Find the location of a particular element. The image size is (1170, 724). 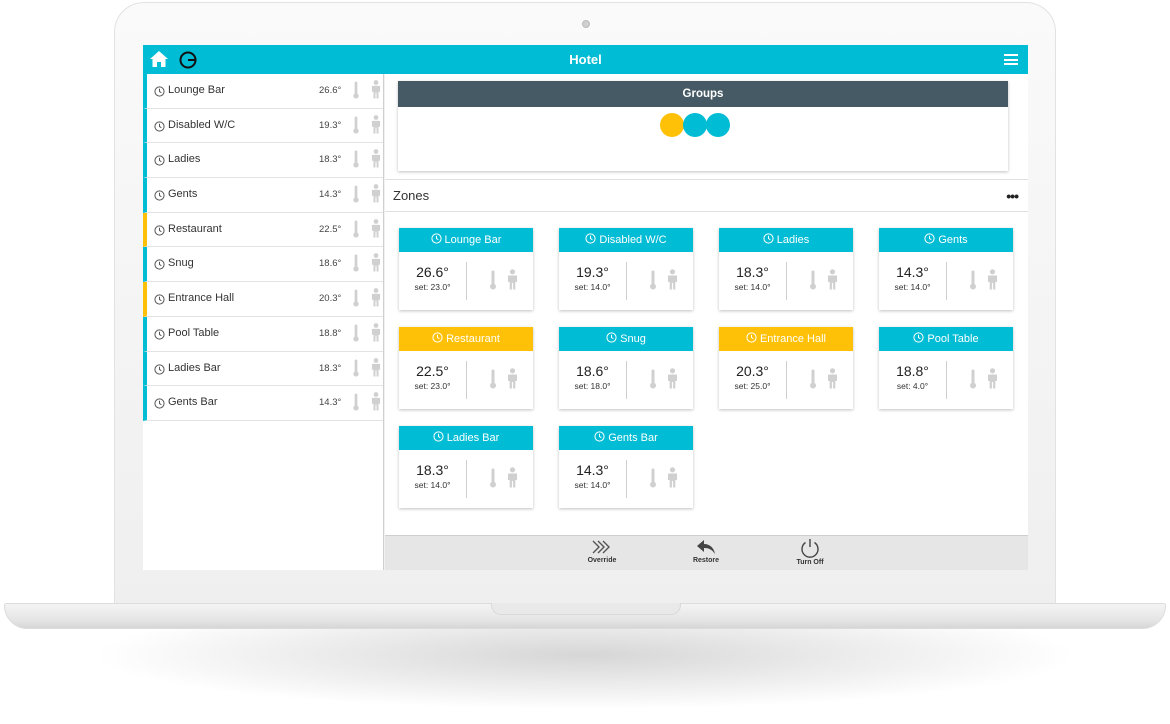

zone-setpoint: set: 14.0° is located at coordinates (912, 287).